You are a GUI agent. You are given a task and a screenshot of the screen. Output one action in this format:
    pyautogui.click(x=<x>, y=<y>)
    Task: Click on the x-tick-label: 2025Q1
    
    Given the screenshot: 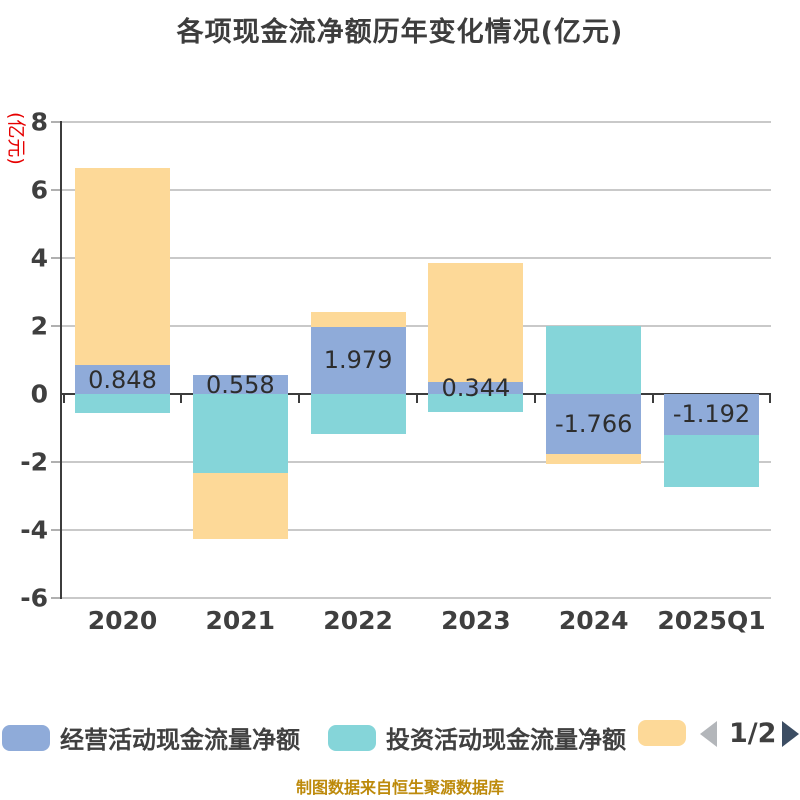 What is the action you would take?
    pyautogui.click(x=711, y=620)
    